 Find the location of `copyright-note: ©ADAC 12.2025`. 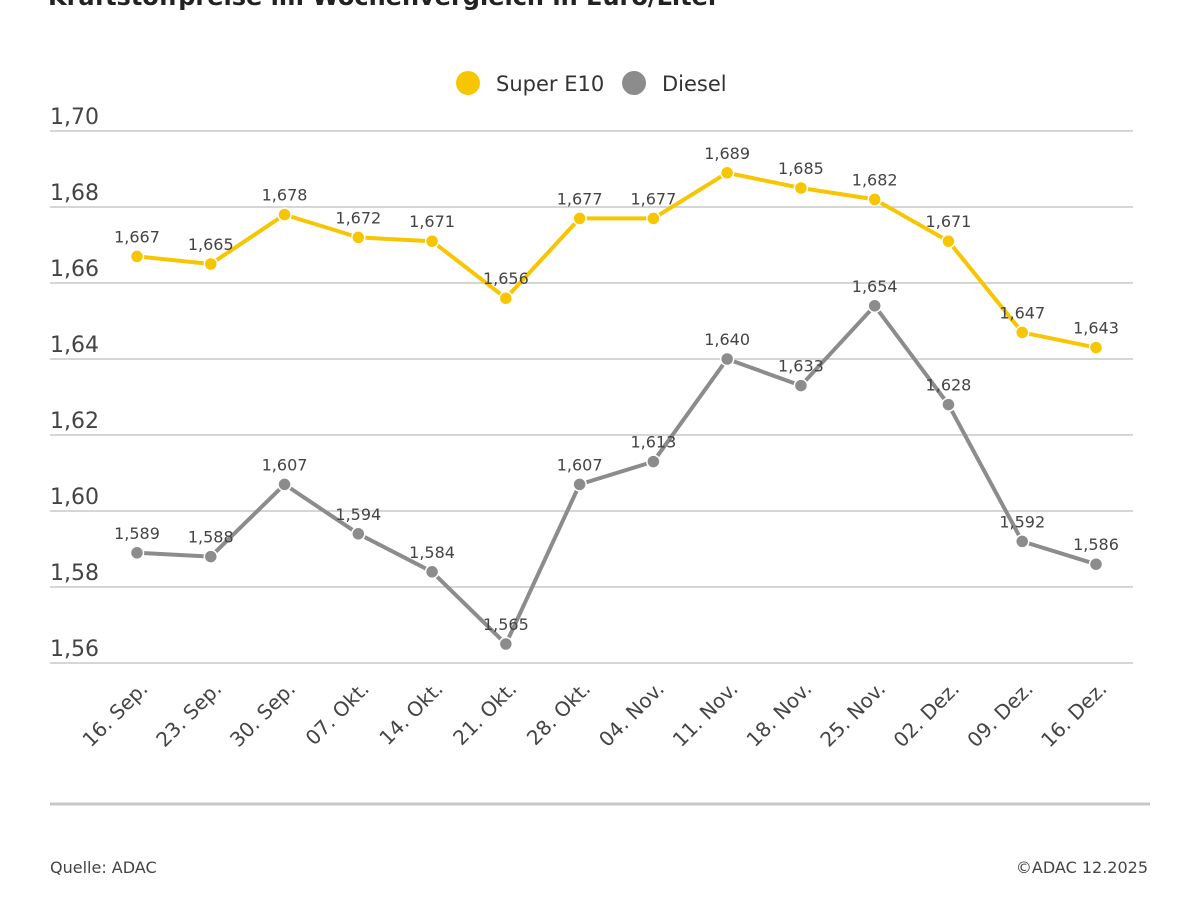

copyright-note: ©ADAC 12.2025 is located at coordinates (1081, 867).